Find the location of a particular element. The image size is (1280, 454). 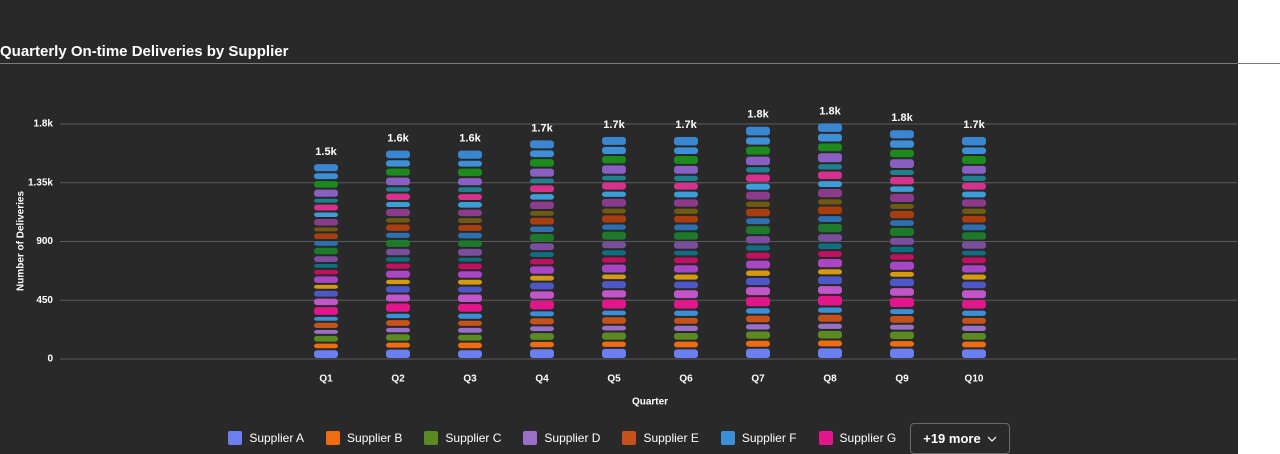

x-tick-label: Q8 is located at coordinates (830, 379).